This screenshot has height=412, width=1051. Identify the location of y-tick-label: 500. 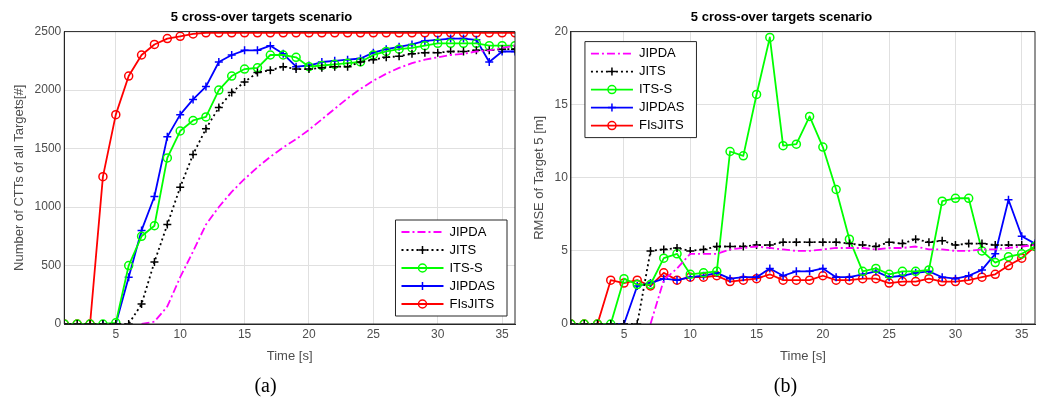
(51, 264).